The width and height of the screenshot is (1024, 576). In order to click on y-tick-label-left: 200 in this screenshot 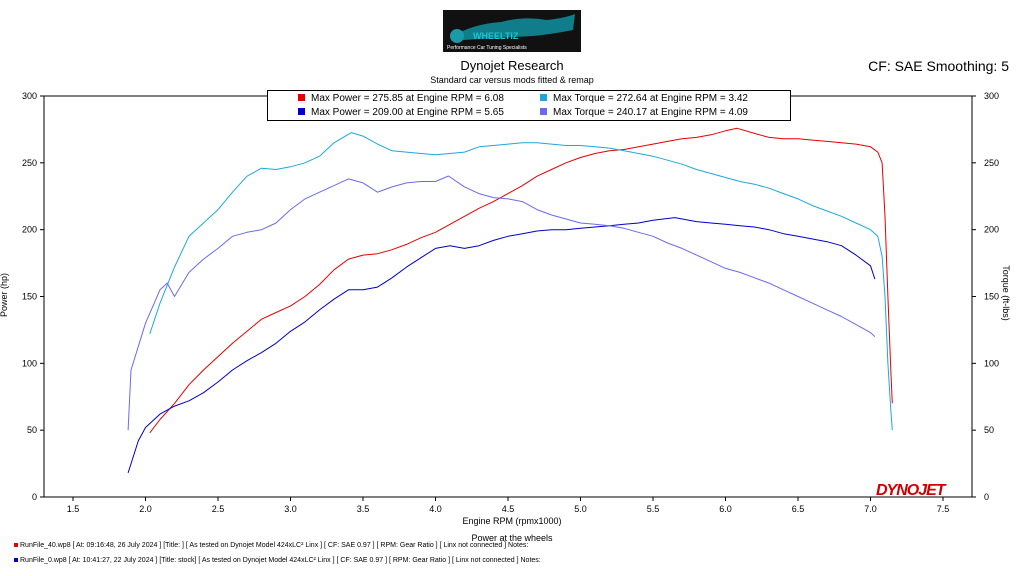, I will do `click(29, 230)`.